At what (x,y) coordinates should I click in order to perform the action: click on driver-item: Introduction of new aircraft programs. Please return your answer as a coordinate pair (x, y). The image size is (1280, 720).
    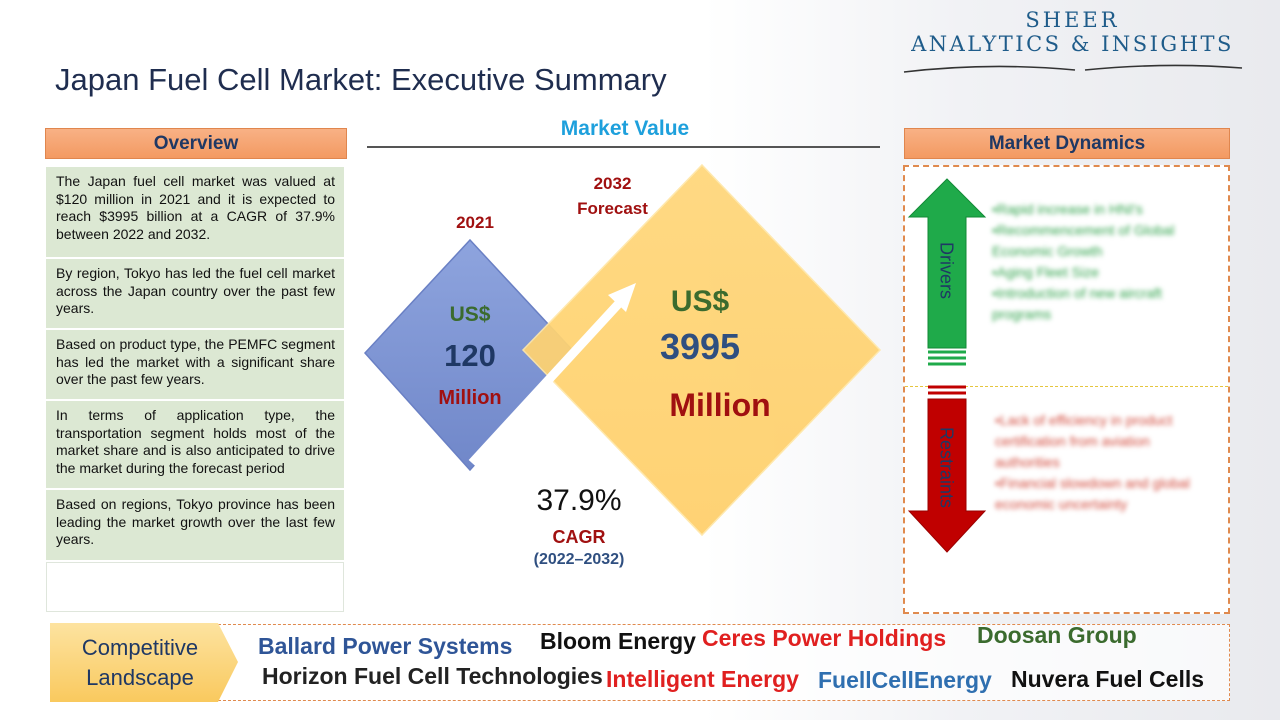
    Looking at the image, I should click on (1104, 304).